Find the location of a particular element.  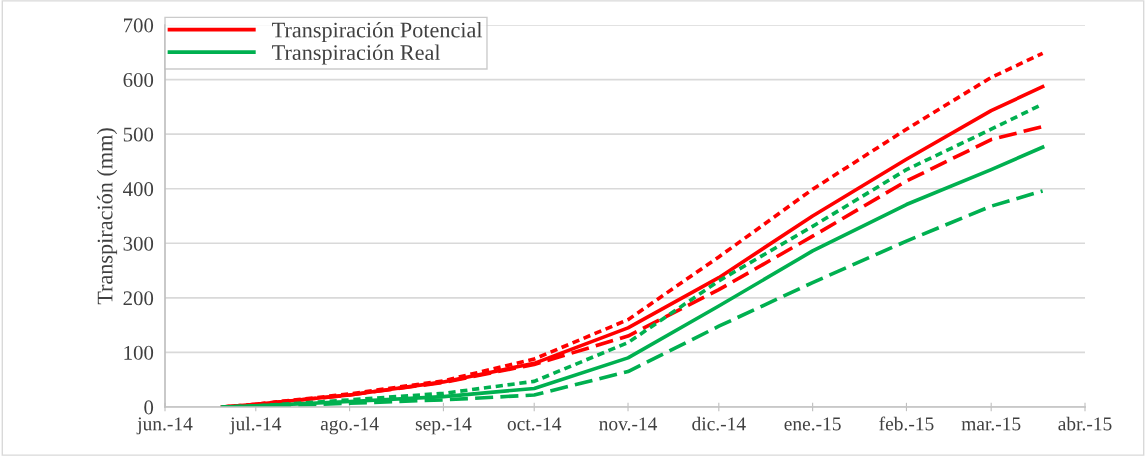

x-tick-label: nov.-14 is located at coordinates (628, 424).